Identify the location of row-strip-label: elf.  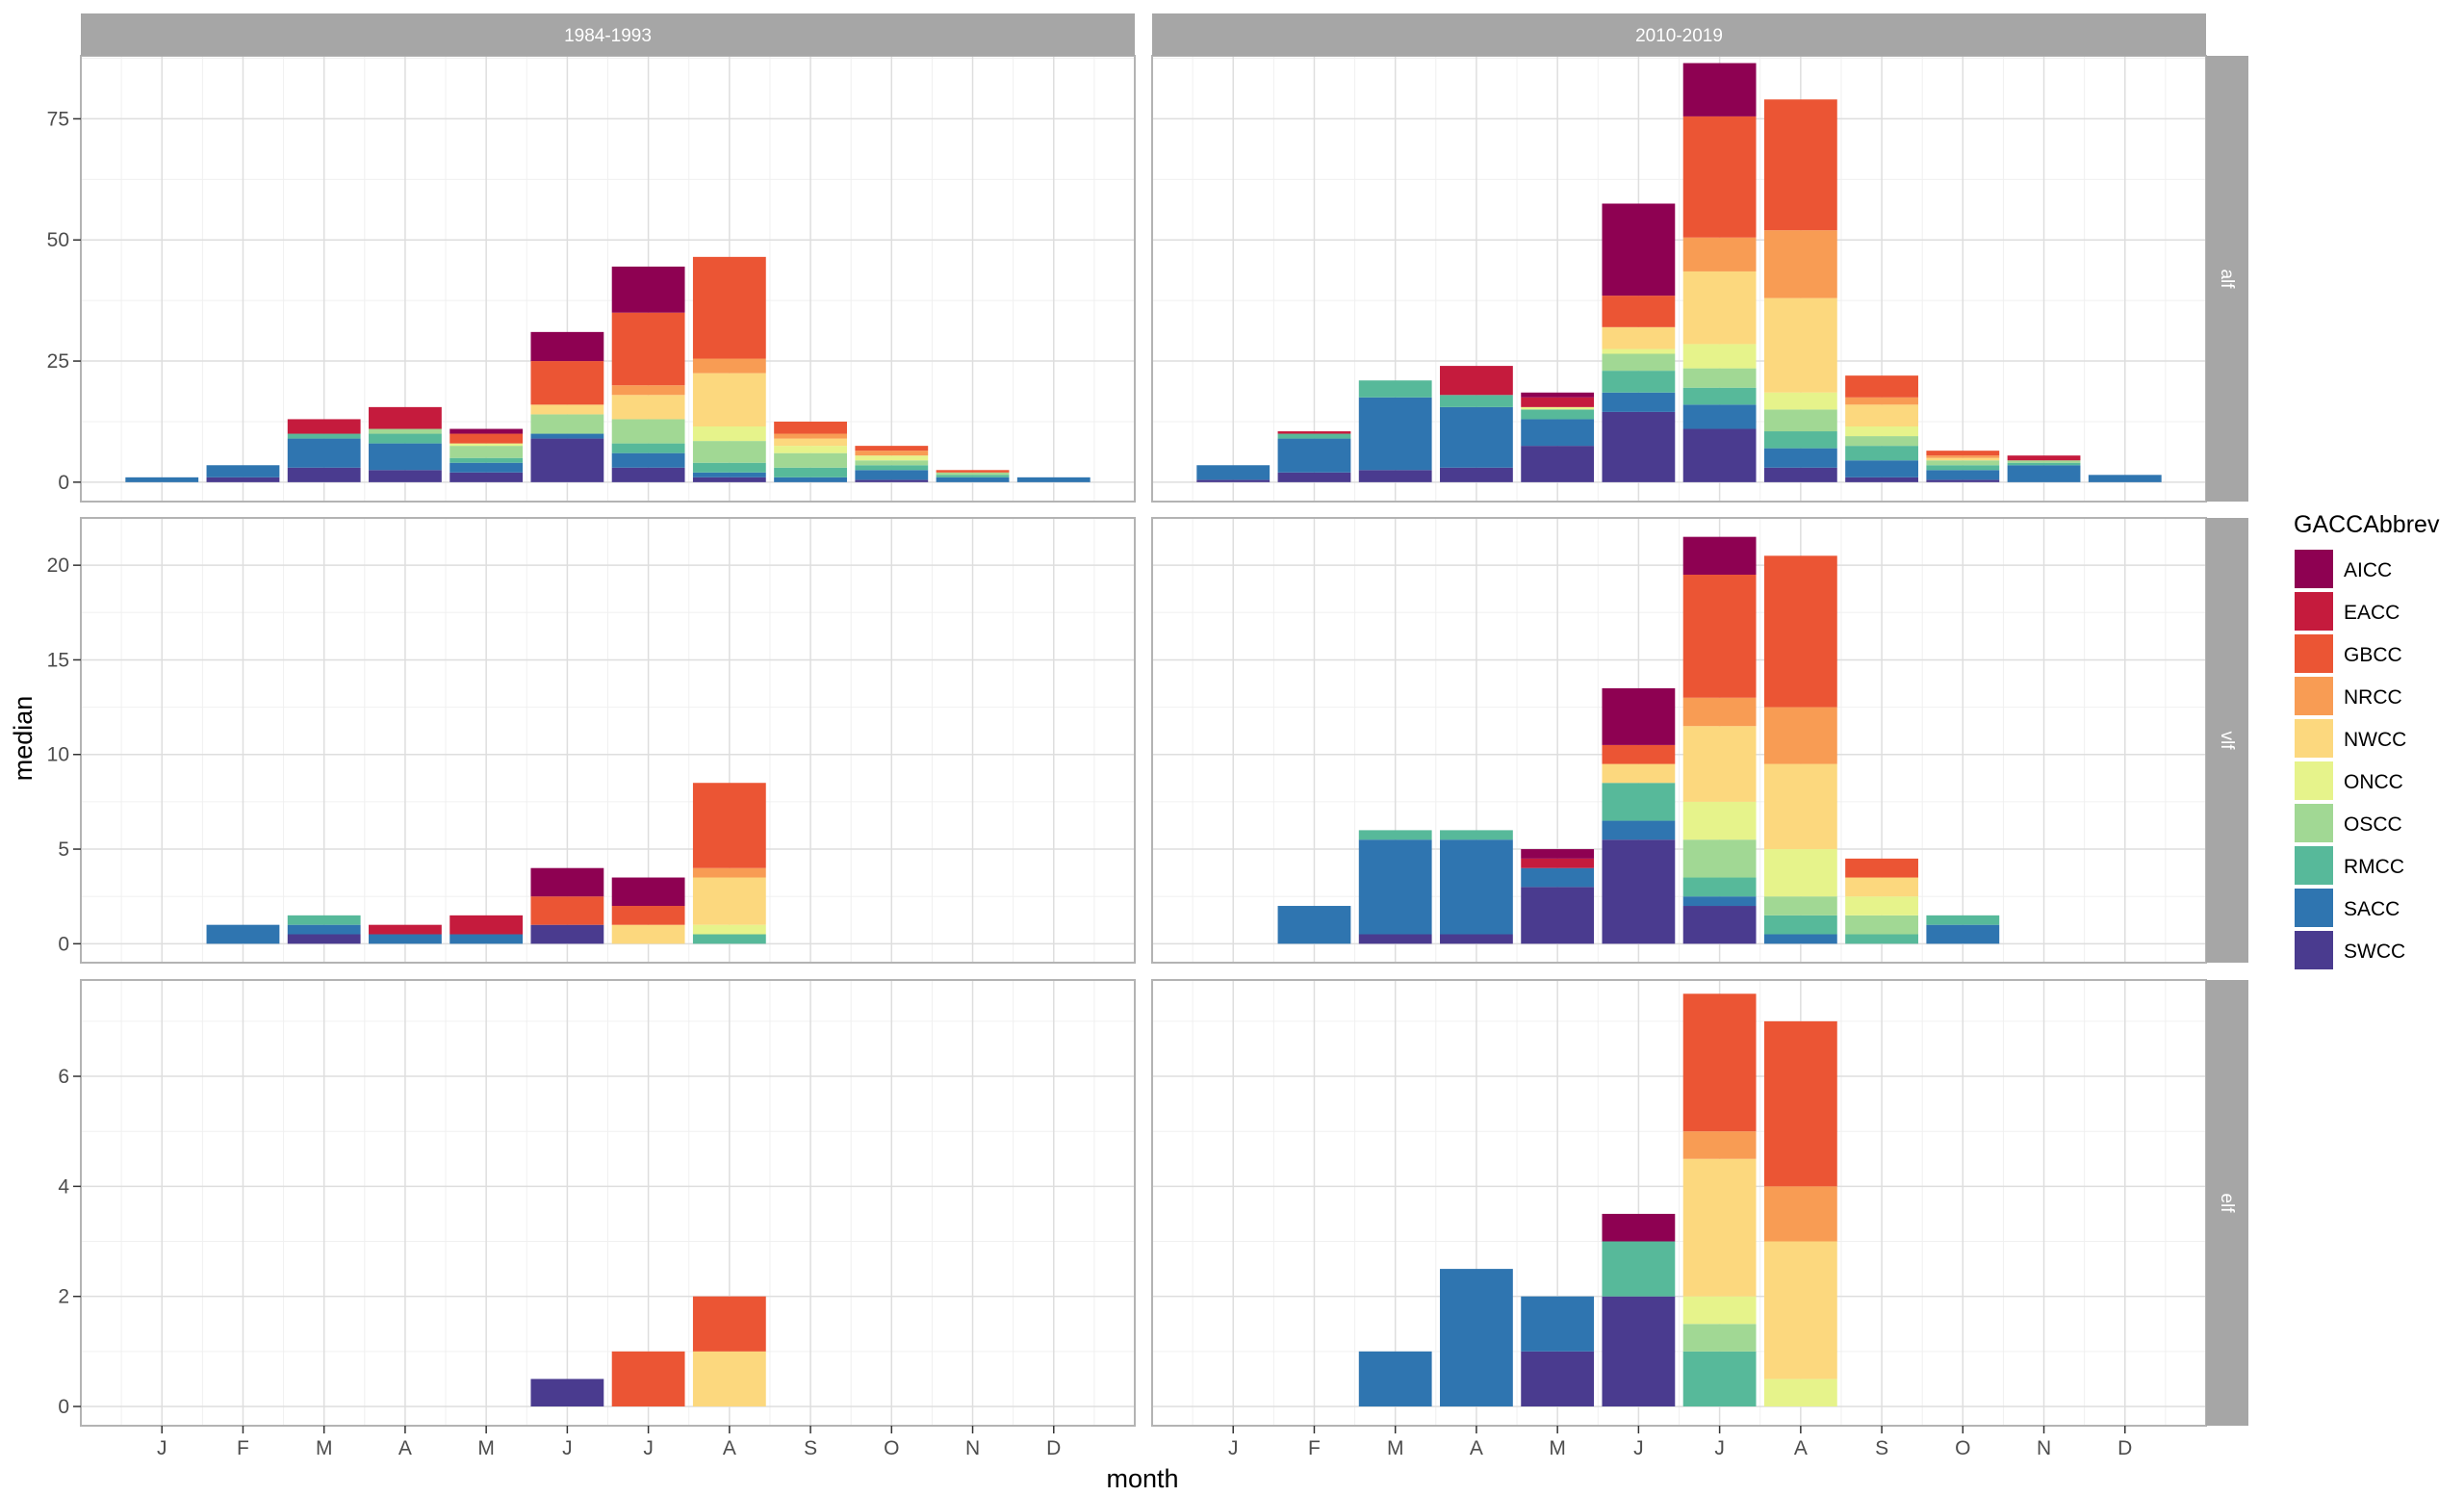
(2227, 1203).